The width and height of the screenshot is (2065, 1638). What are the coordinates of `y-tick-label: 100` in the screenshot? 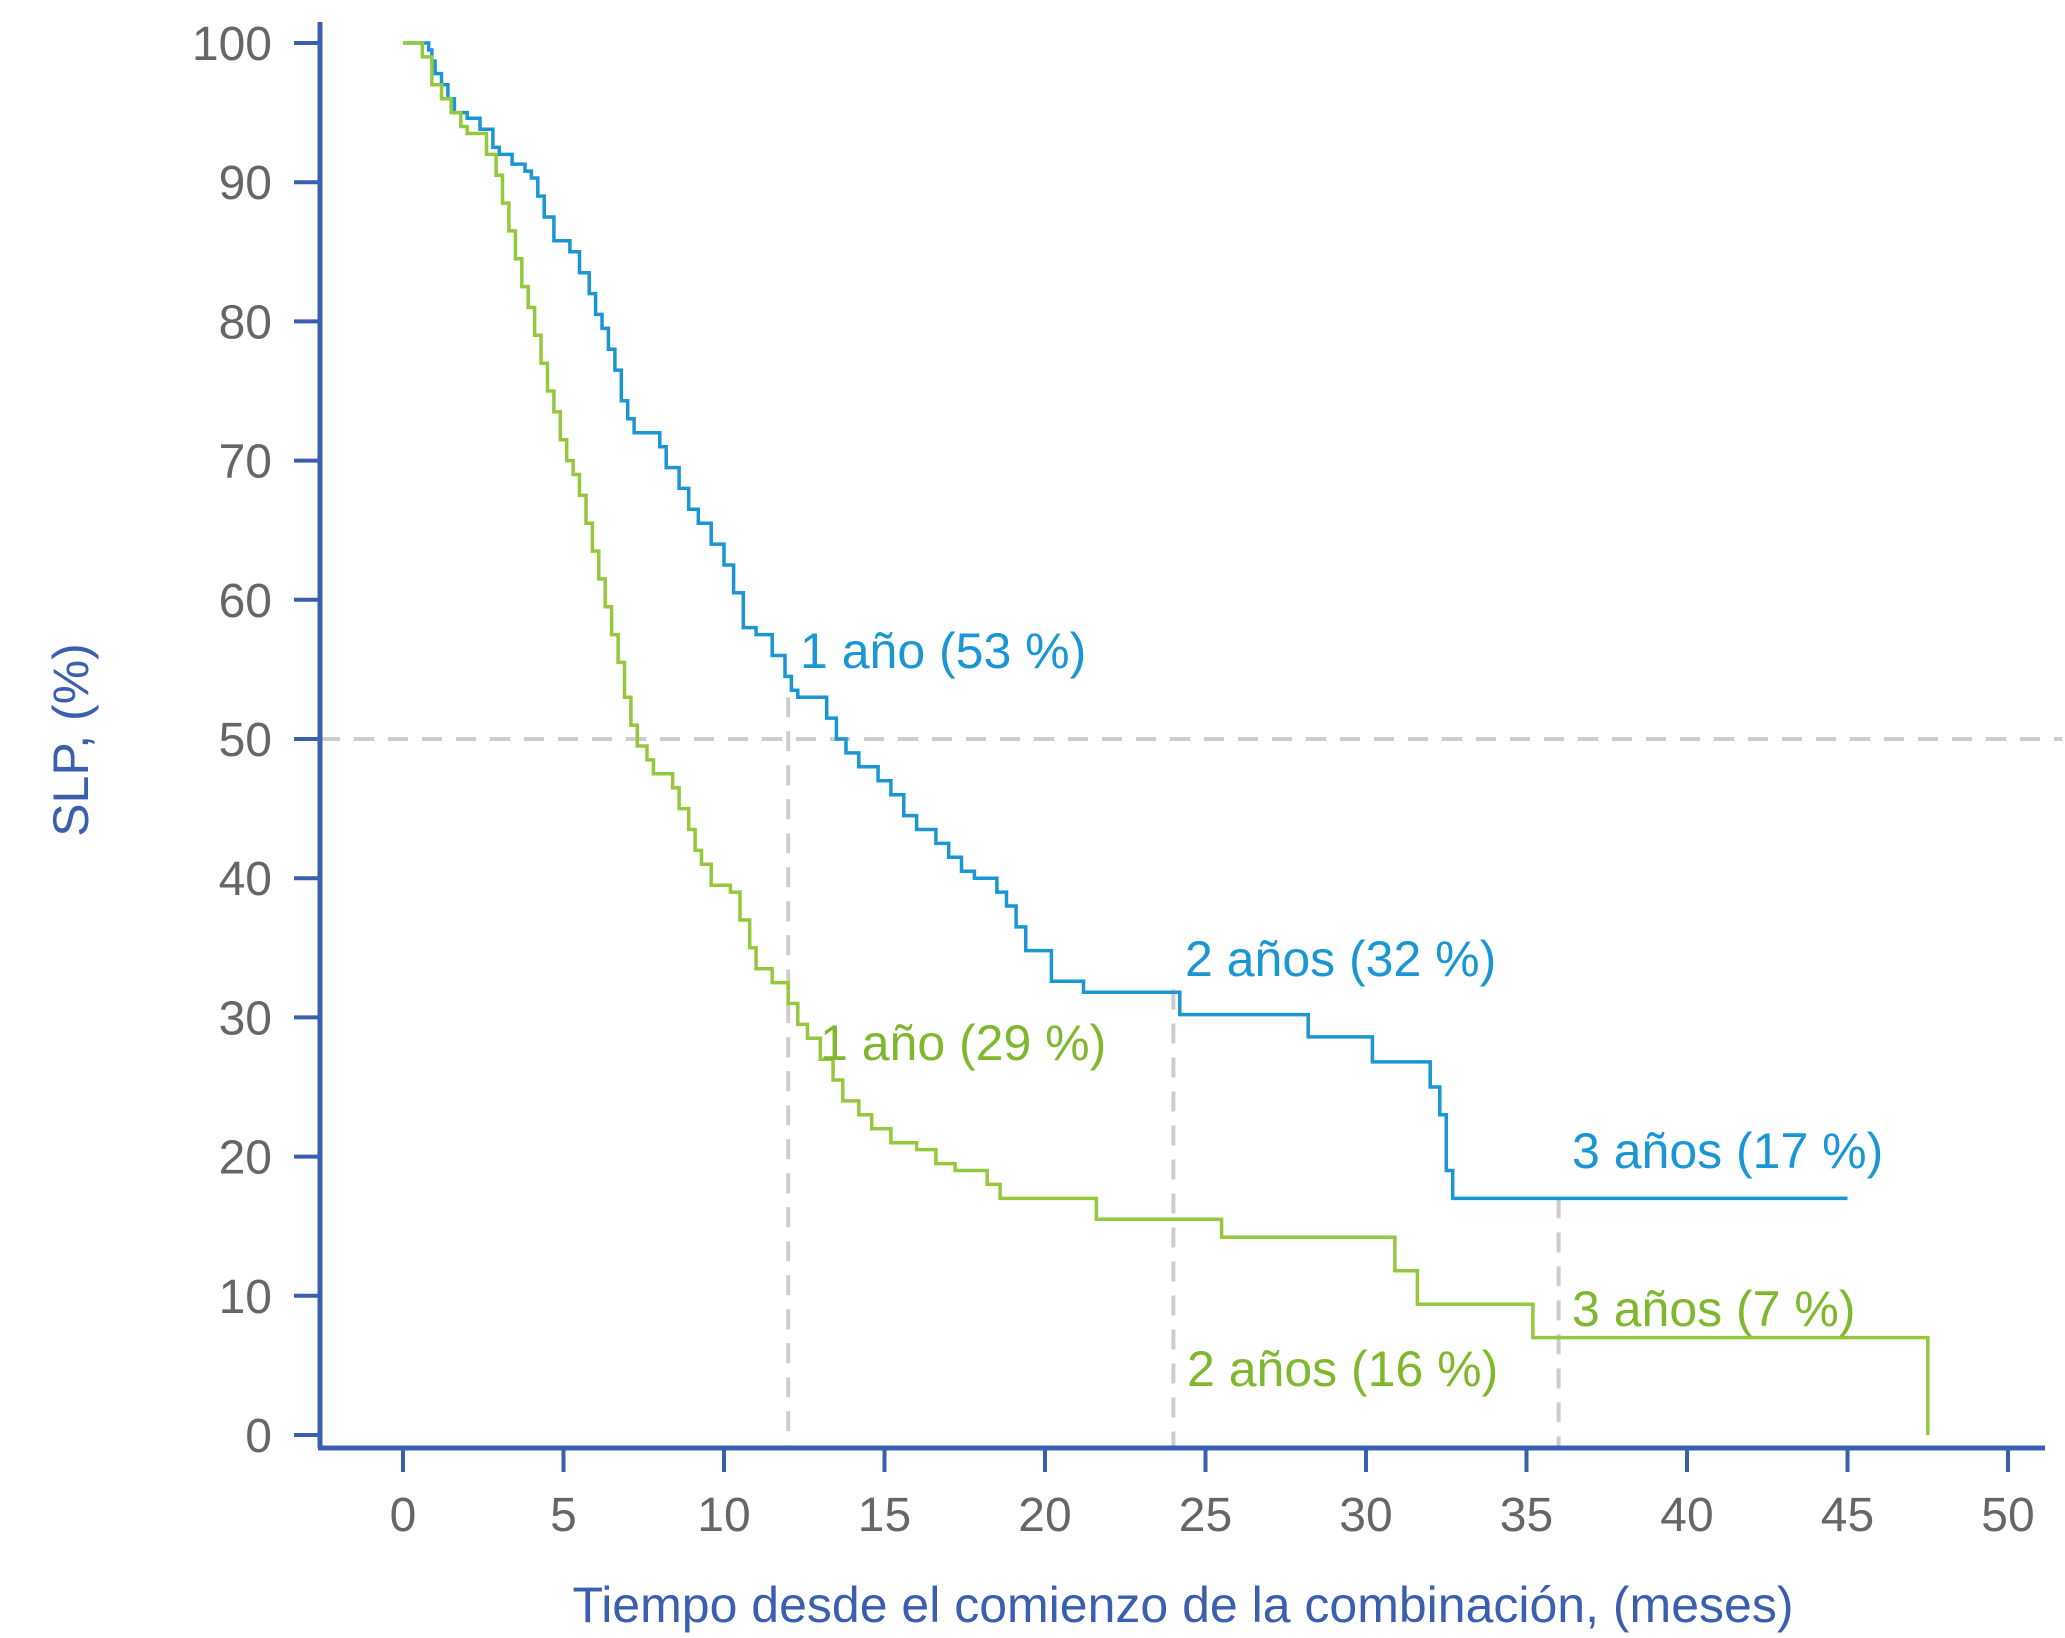 It's located at (232, 44).